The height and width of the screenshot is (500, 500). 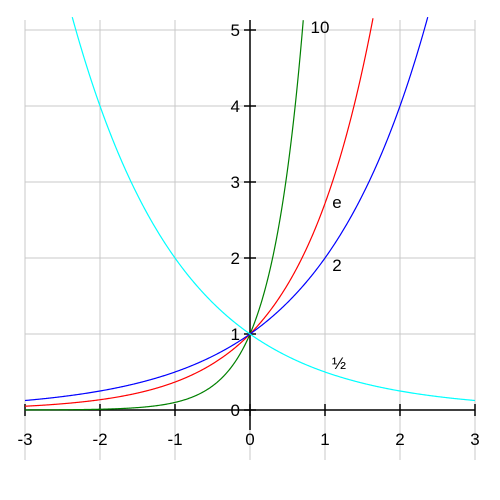 I want to click on x-tick-label: -2, so click(x=99, y=439).